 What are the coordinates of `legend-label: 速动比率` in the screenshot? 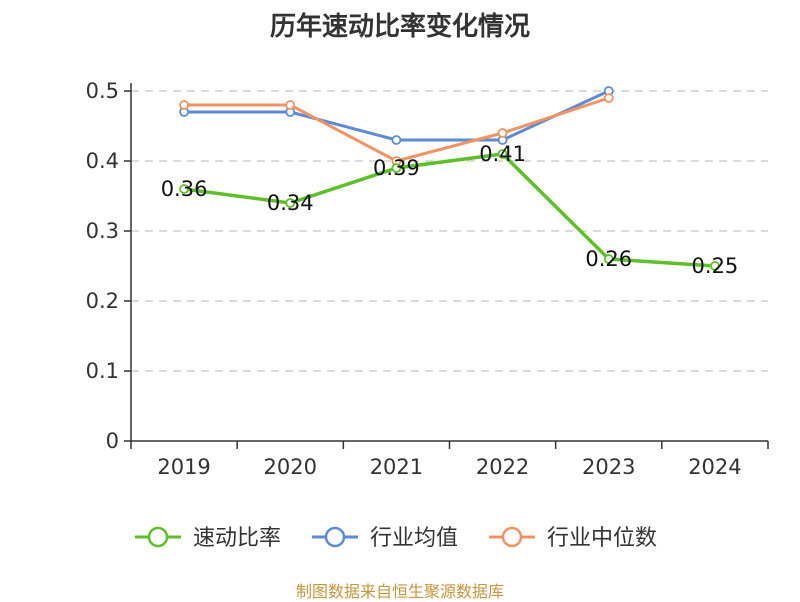 It's located at (237, 538).